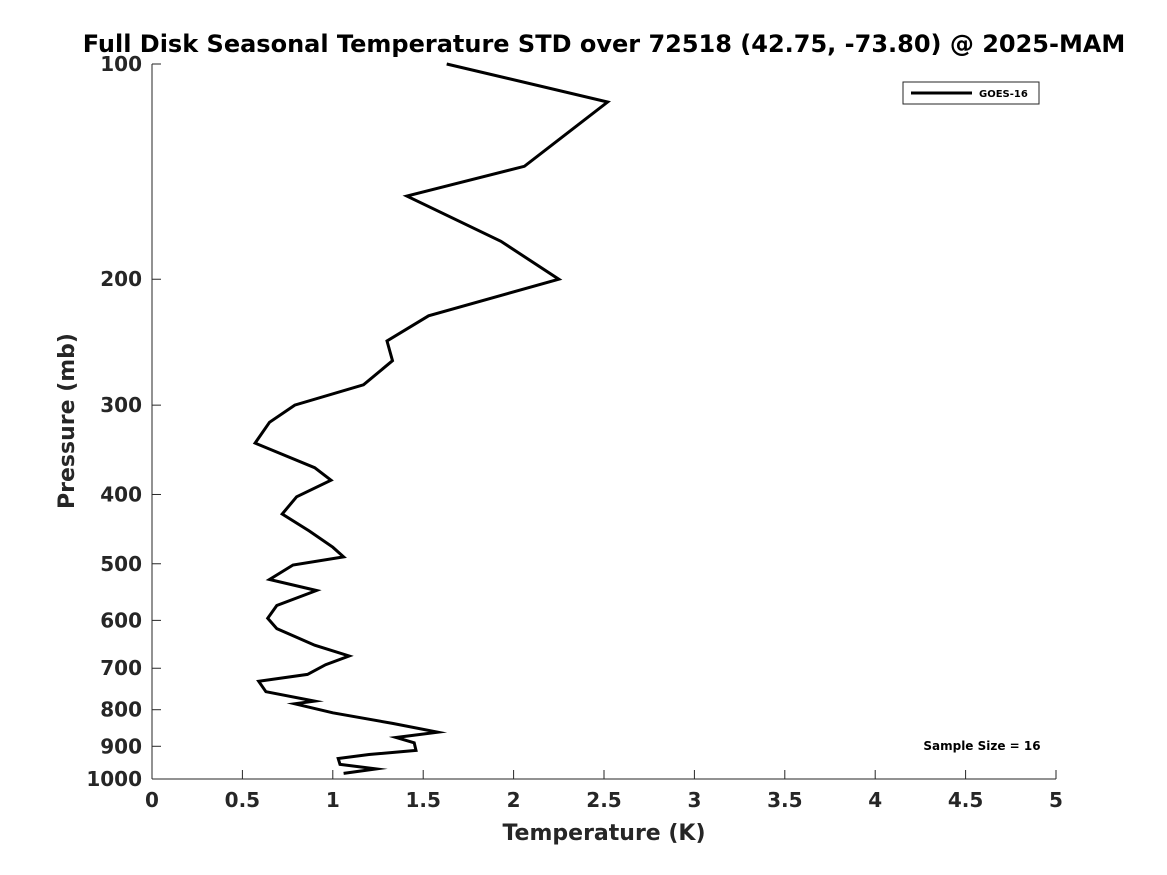 The height and width of the screenshot is (875, 1167). I want to click on y-tick-label: 200, so click(121, 279).